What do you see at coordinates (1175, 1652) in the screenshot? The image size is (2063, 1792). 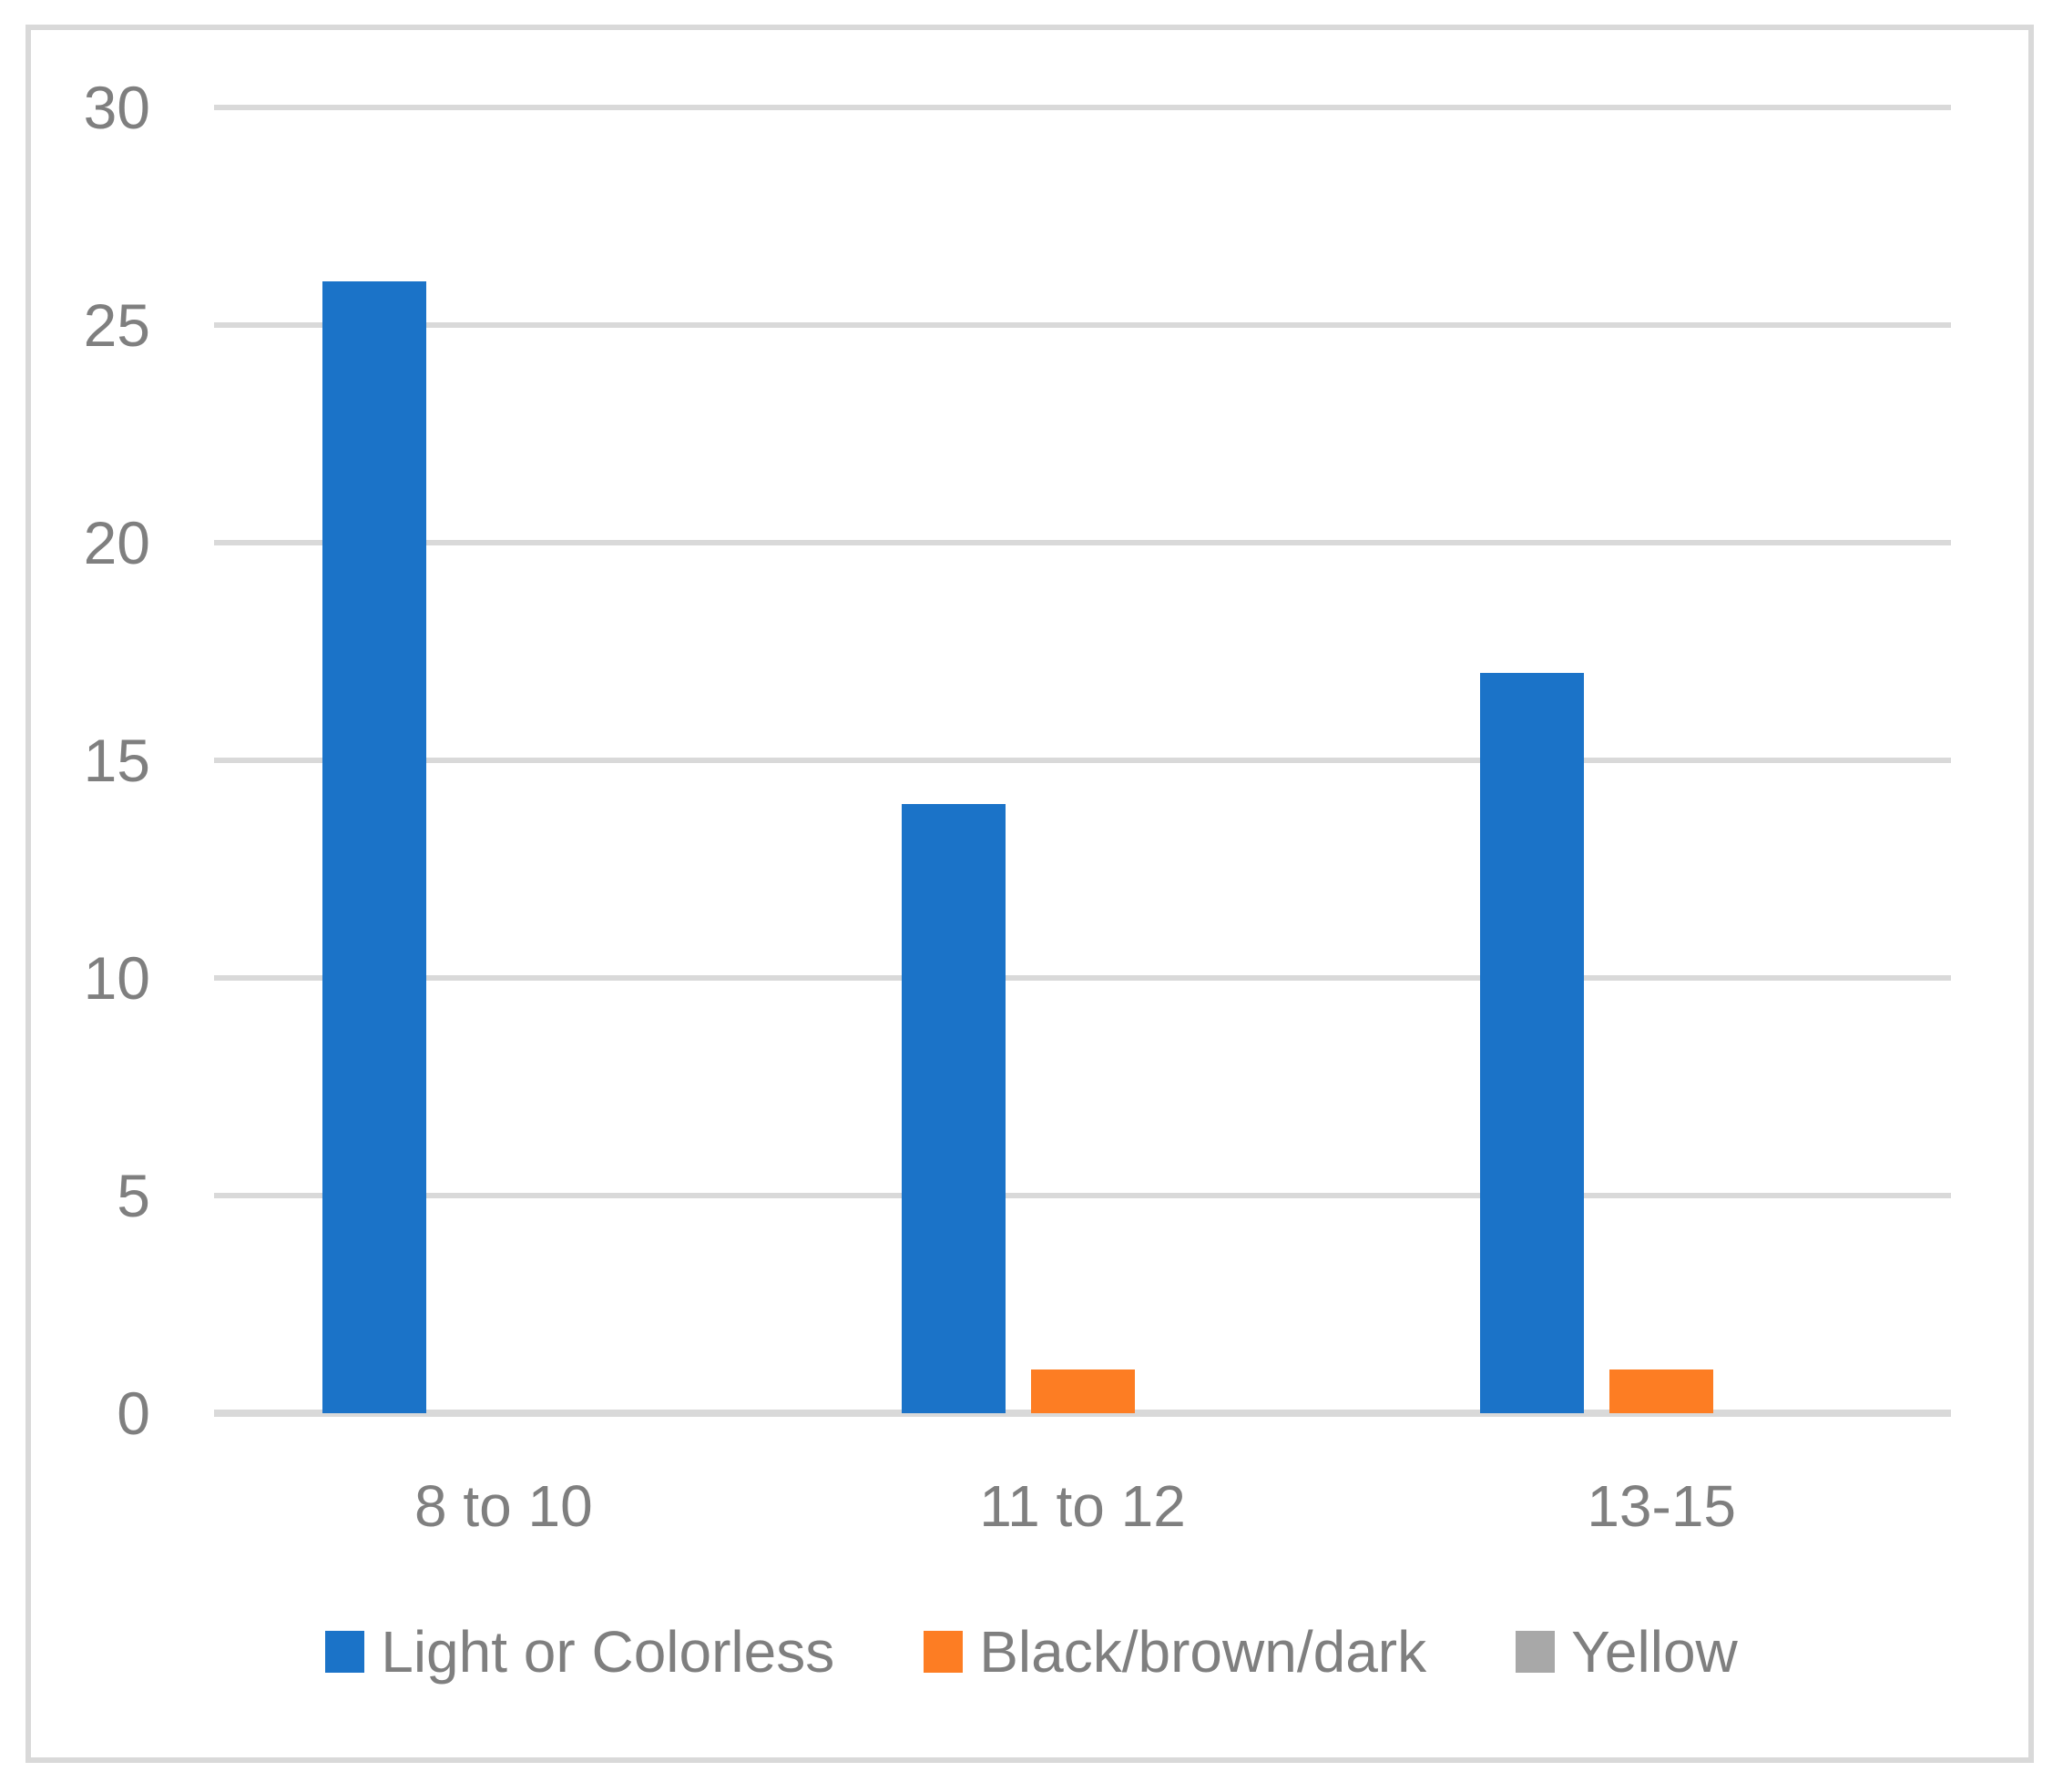 I see `legend-item: Black/brown/dark` at bounding box center [1175, 1652].